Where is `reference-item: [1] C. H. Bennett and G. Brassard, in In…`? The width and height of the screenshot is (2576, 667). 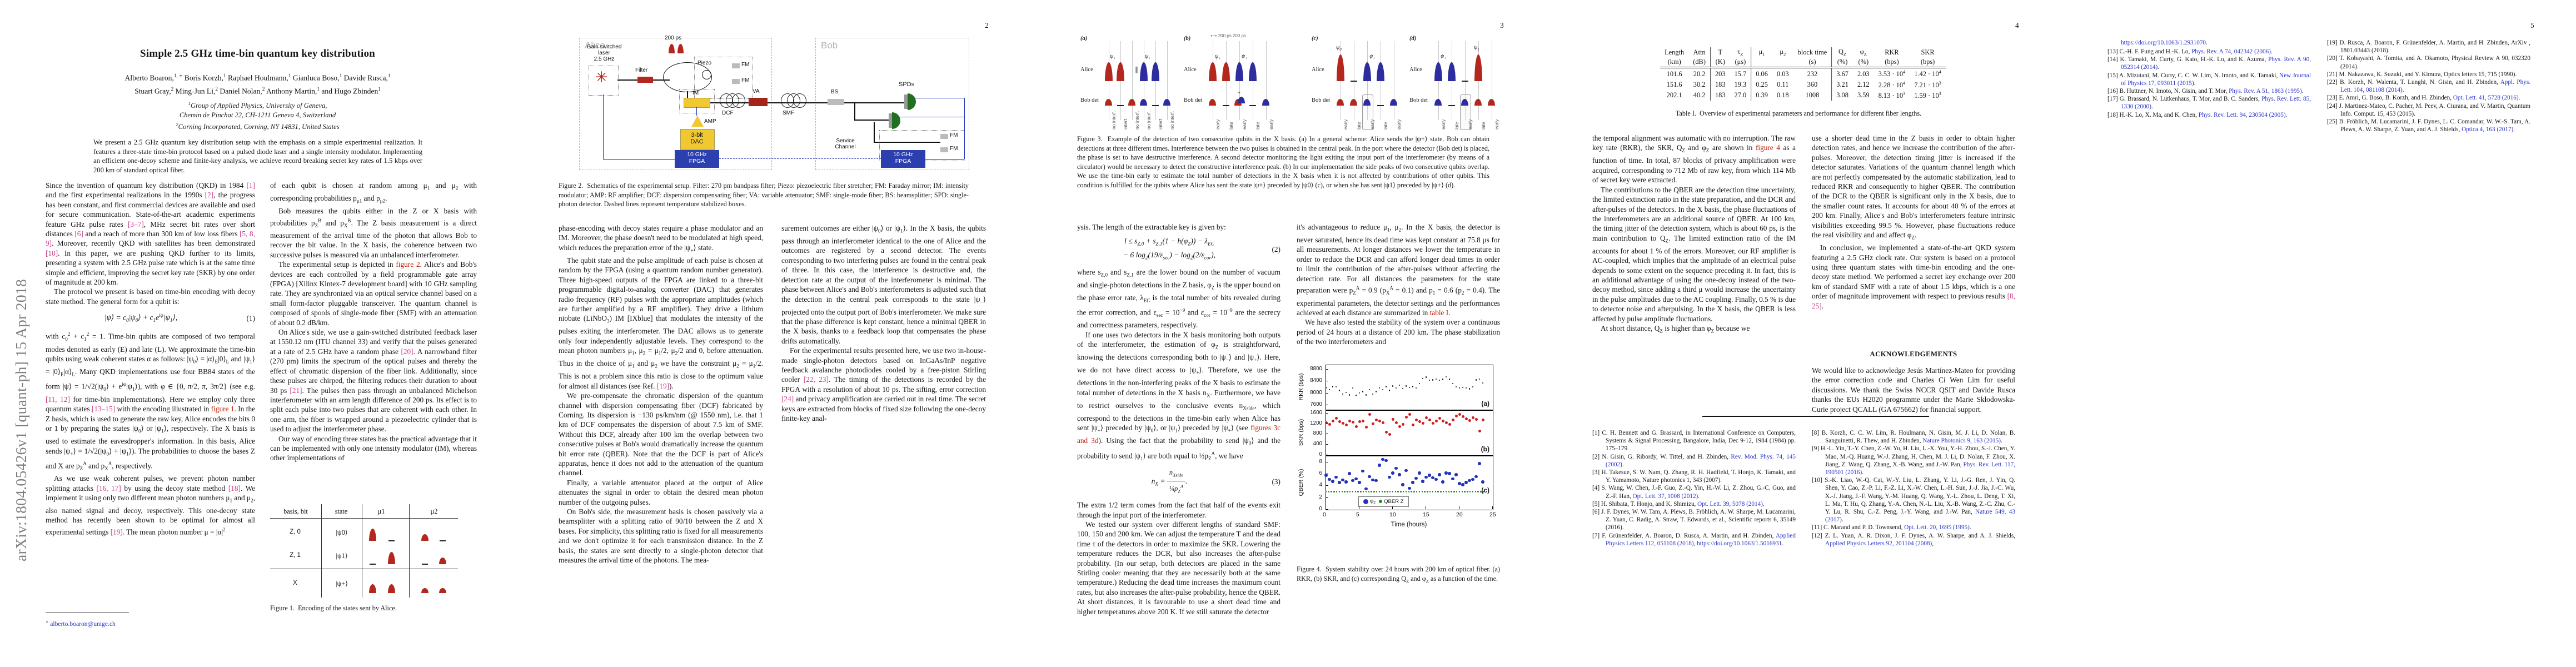 reference-item: [1] C. H. Bennett and G. Brassard, in In… is located at coordinates (1694, 441).